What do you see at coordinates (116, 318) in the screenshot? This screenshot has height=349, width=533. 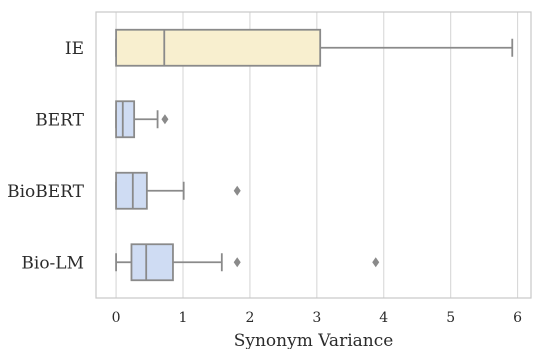 I see `x-tick-label: 0` at bounding box center [116, 318].